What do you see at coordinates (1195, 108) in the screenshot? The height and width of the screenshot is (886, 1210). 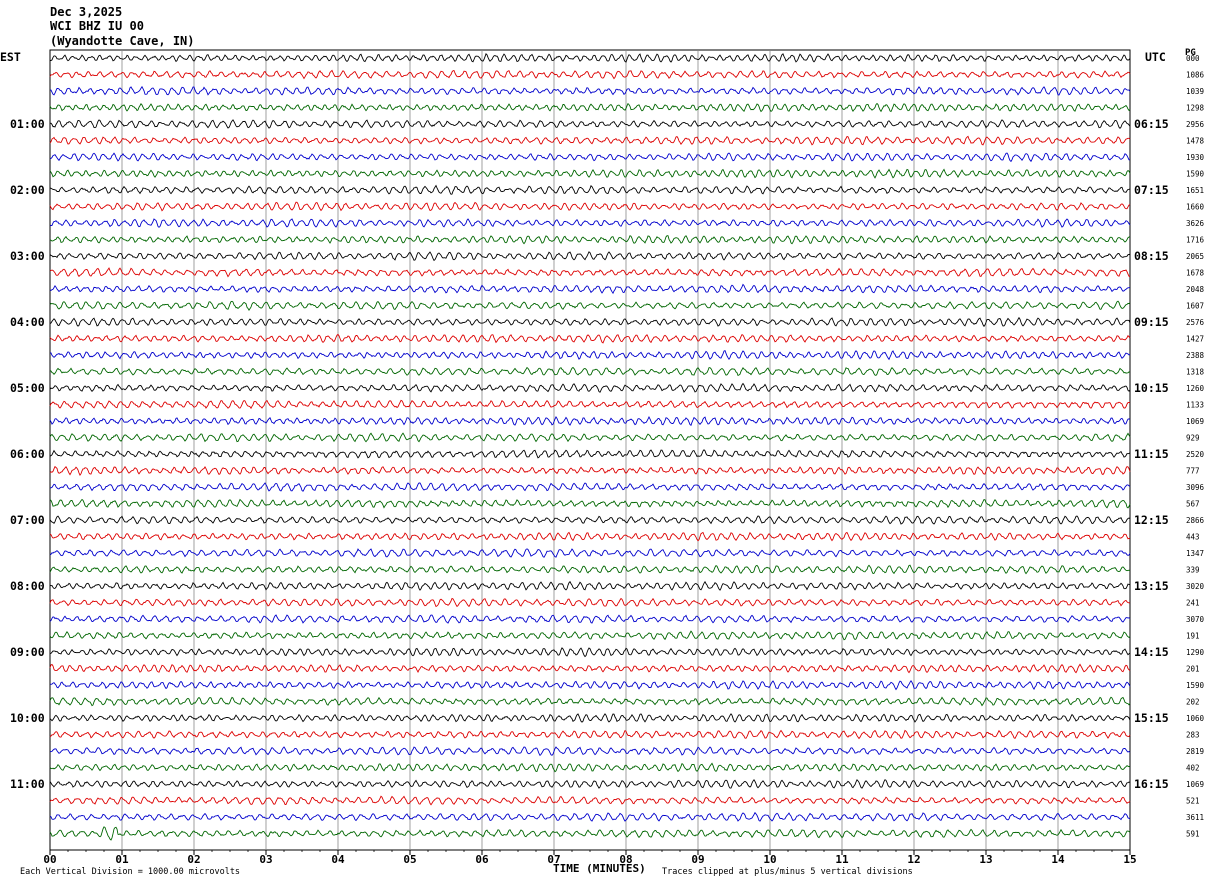 I see `trace-value-label: 1298` at bounding box center [1195, 108].